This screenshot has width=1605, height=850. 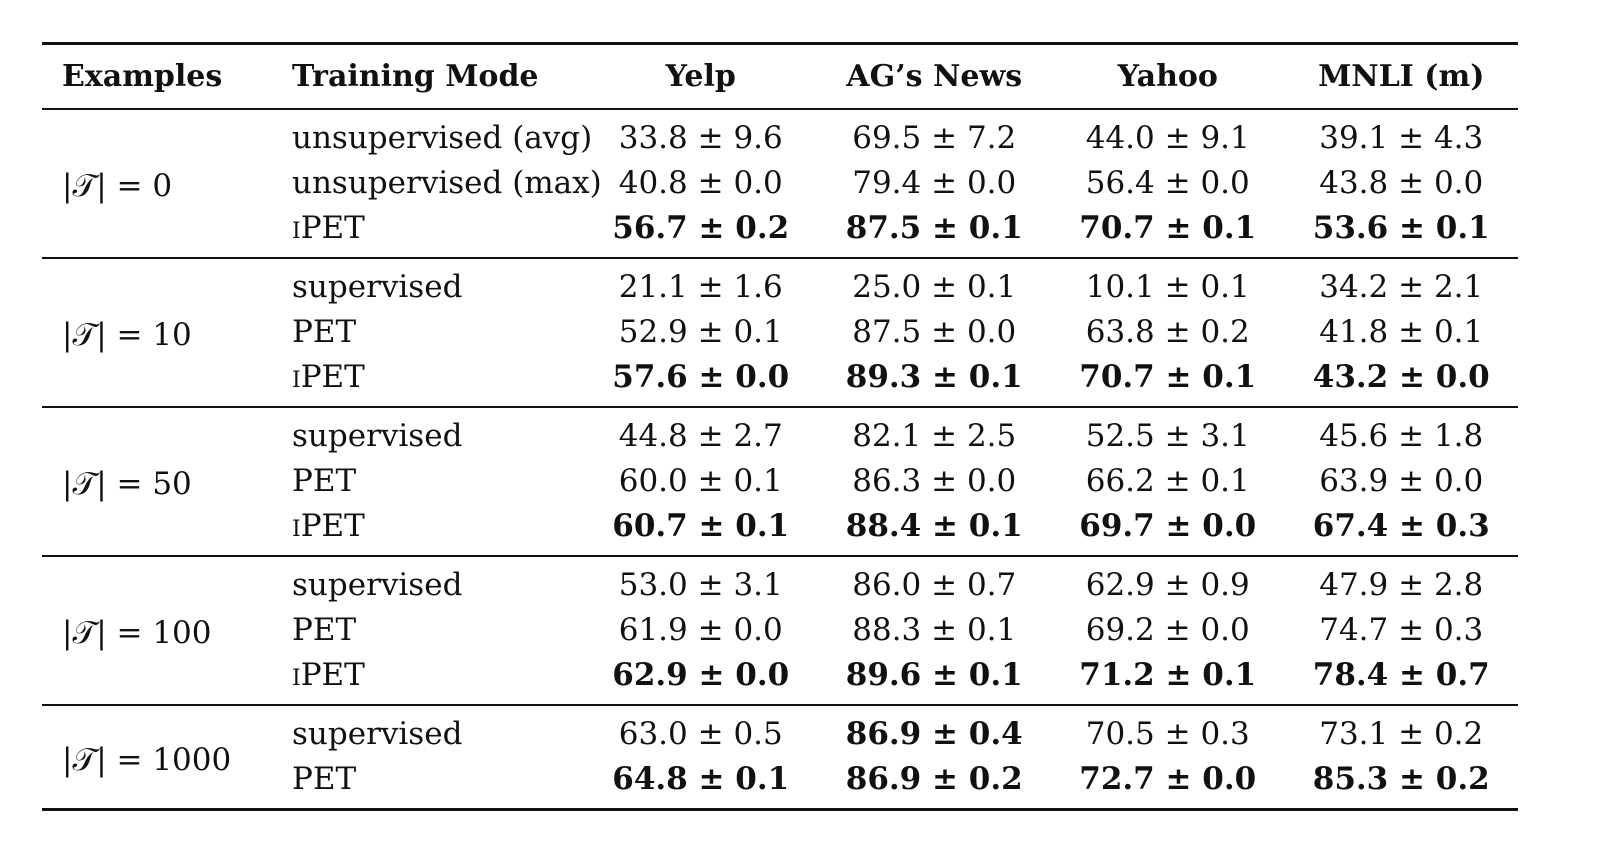 I want to click on training-mode-cell: unsupervised (avg), so click(x=442, y=138).